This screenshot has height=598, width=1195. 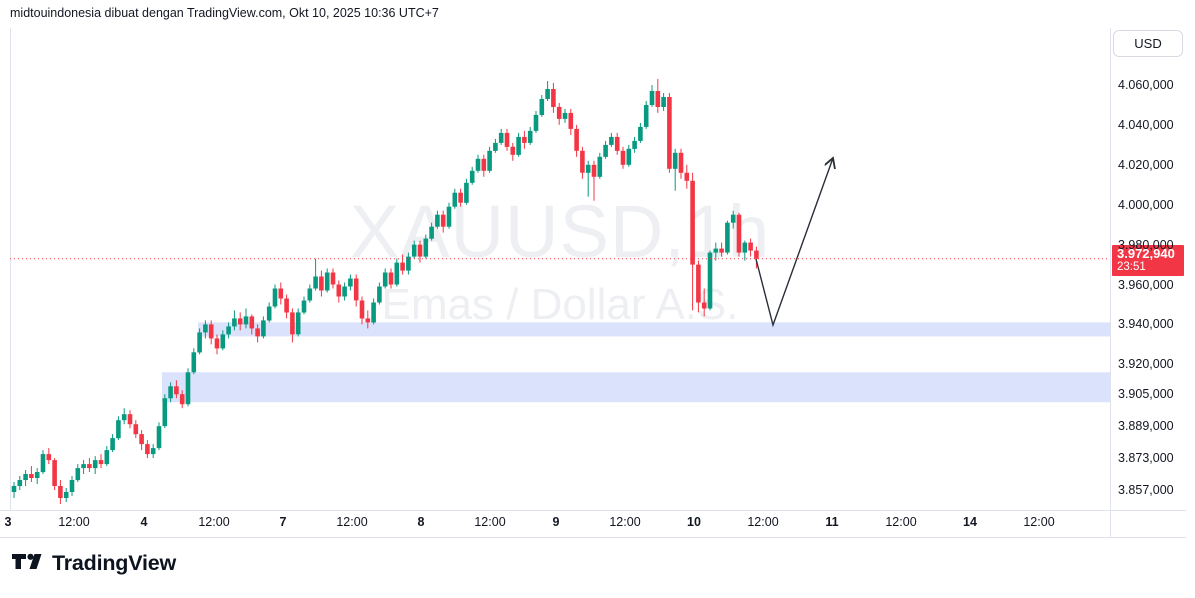 What do you see at coordinates (8, 522) in the screenshot?
I see `time-tick-label: 3` at bounding box center [8, 522].